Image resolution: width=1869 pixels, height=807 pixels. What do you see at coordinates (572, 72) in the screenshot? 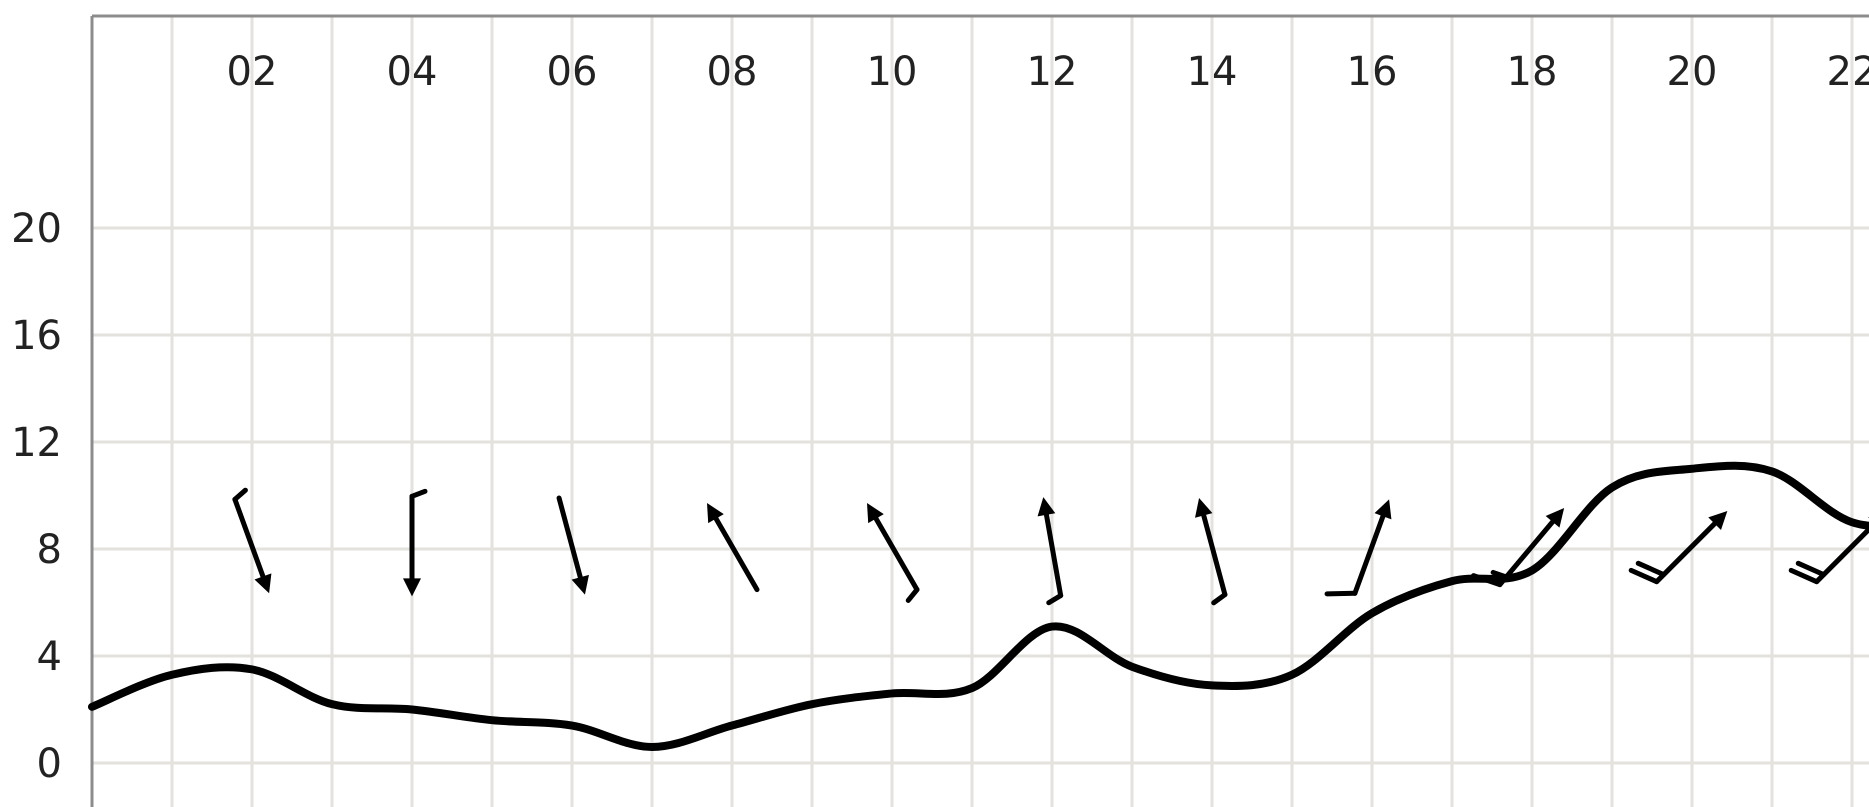
I see `x-tick-label: 06` at bounding box center [572, 72].